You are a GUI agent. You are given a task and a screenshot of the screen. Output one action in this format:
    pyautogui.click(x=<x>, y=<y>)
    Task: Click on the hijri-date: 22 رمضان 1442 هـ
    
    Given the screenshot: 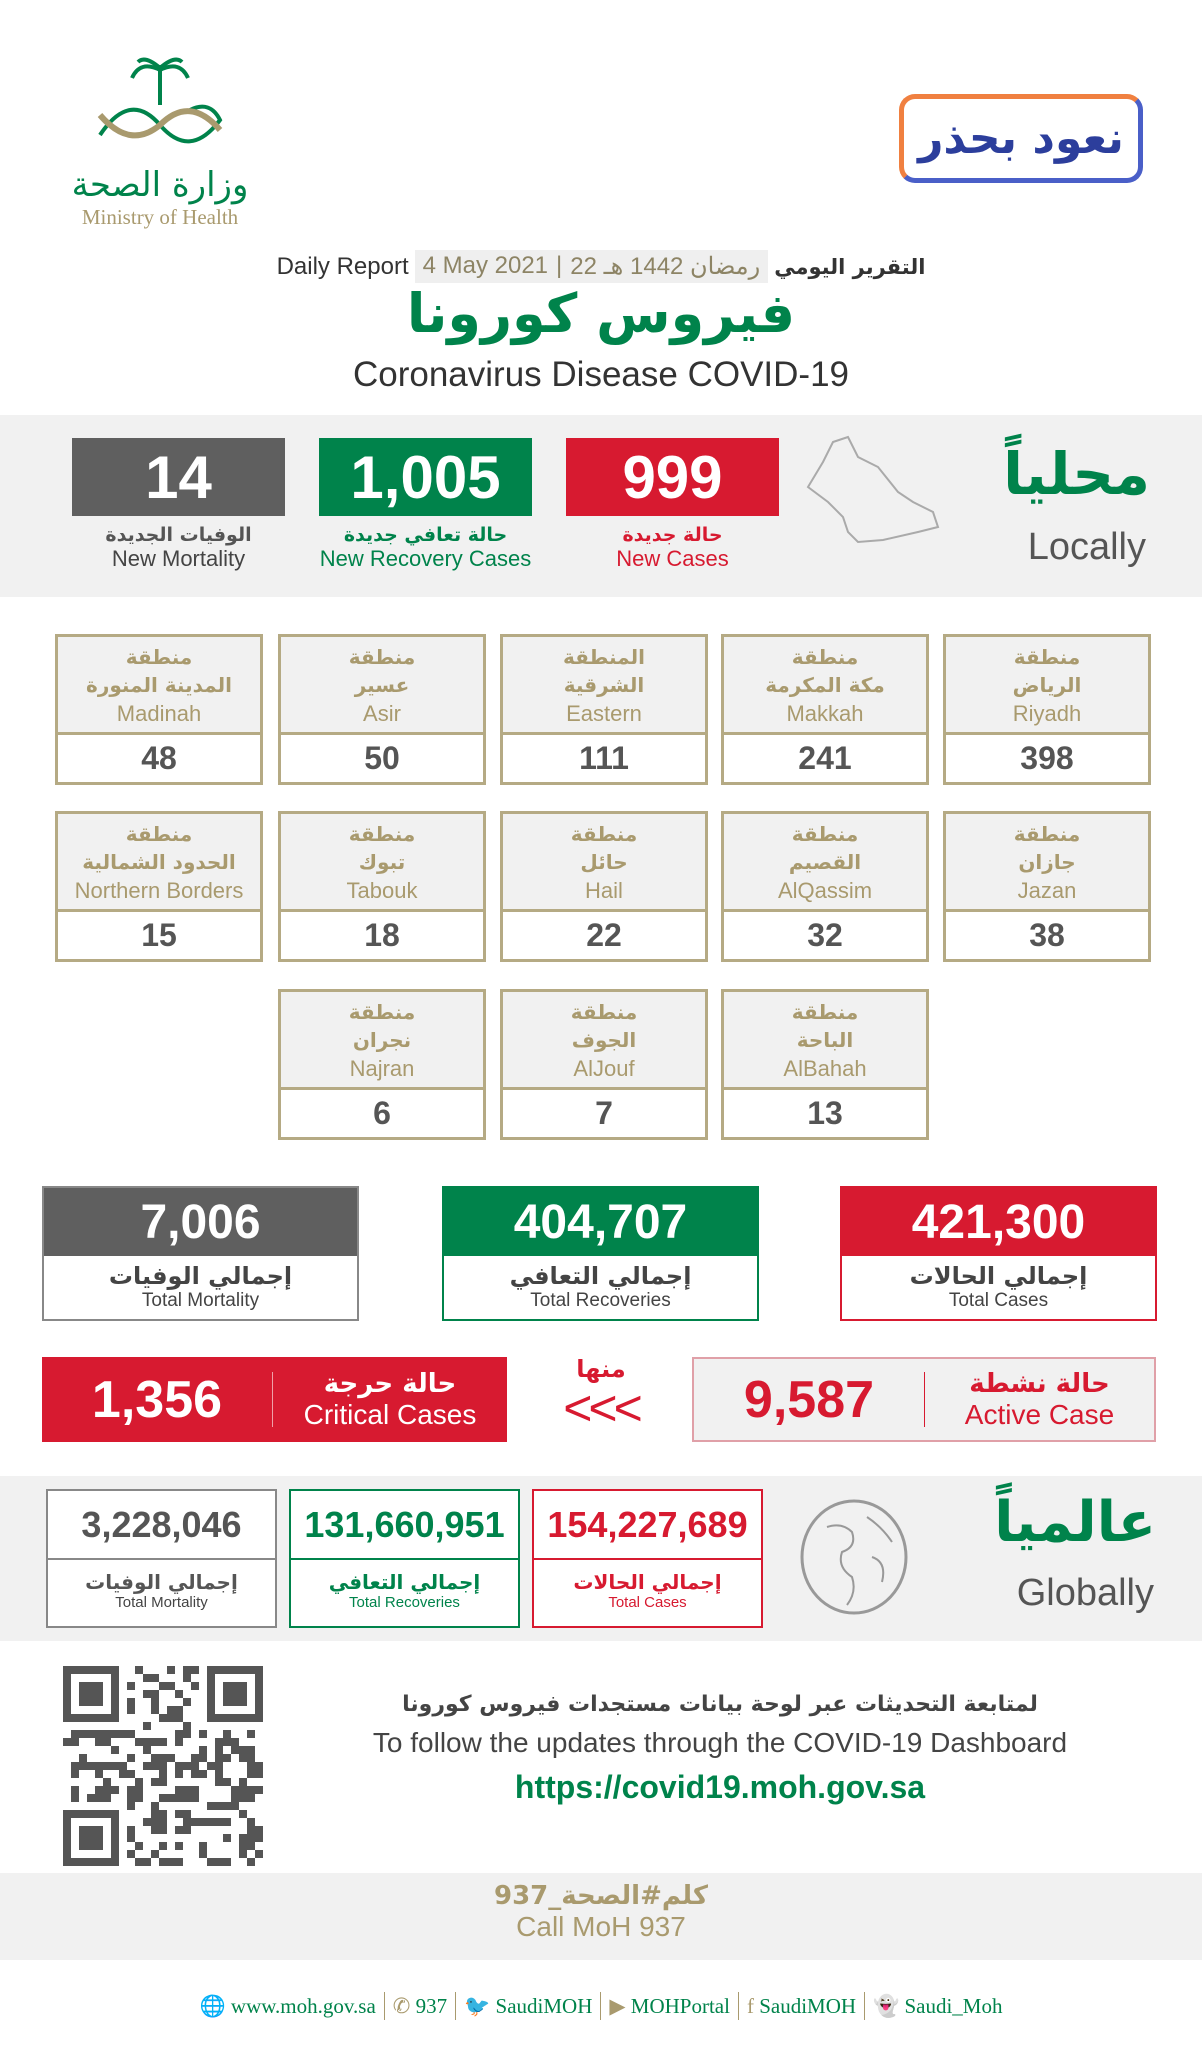 What is the action you would take?
    pyautogui.click(x=665, y=266)
    